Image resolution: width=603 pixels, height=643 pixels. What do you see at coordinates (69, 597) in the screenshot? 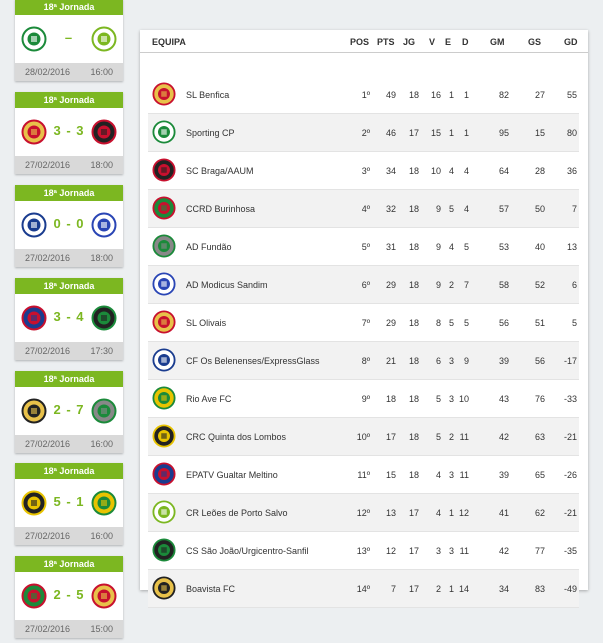
I see `match-card: 18ª Jornada 2 - 5 27/02/2016 15:00` at bounding box center [69, 597].